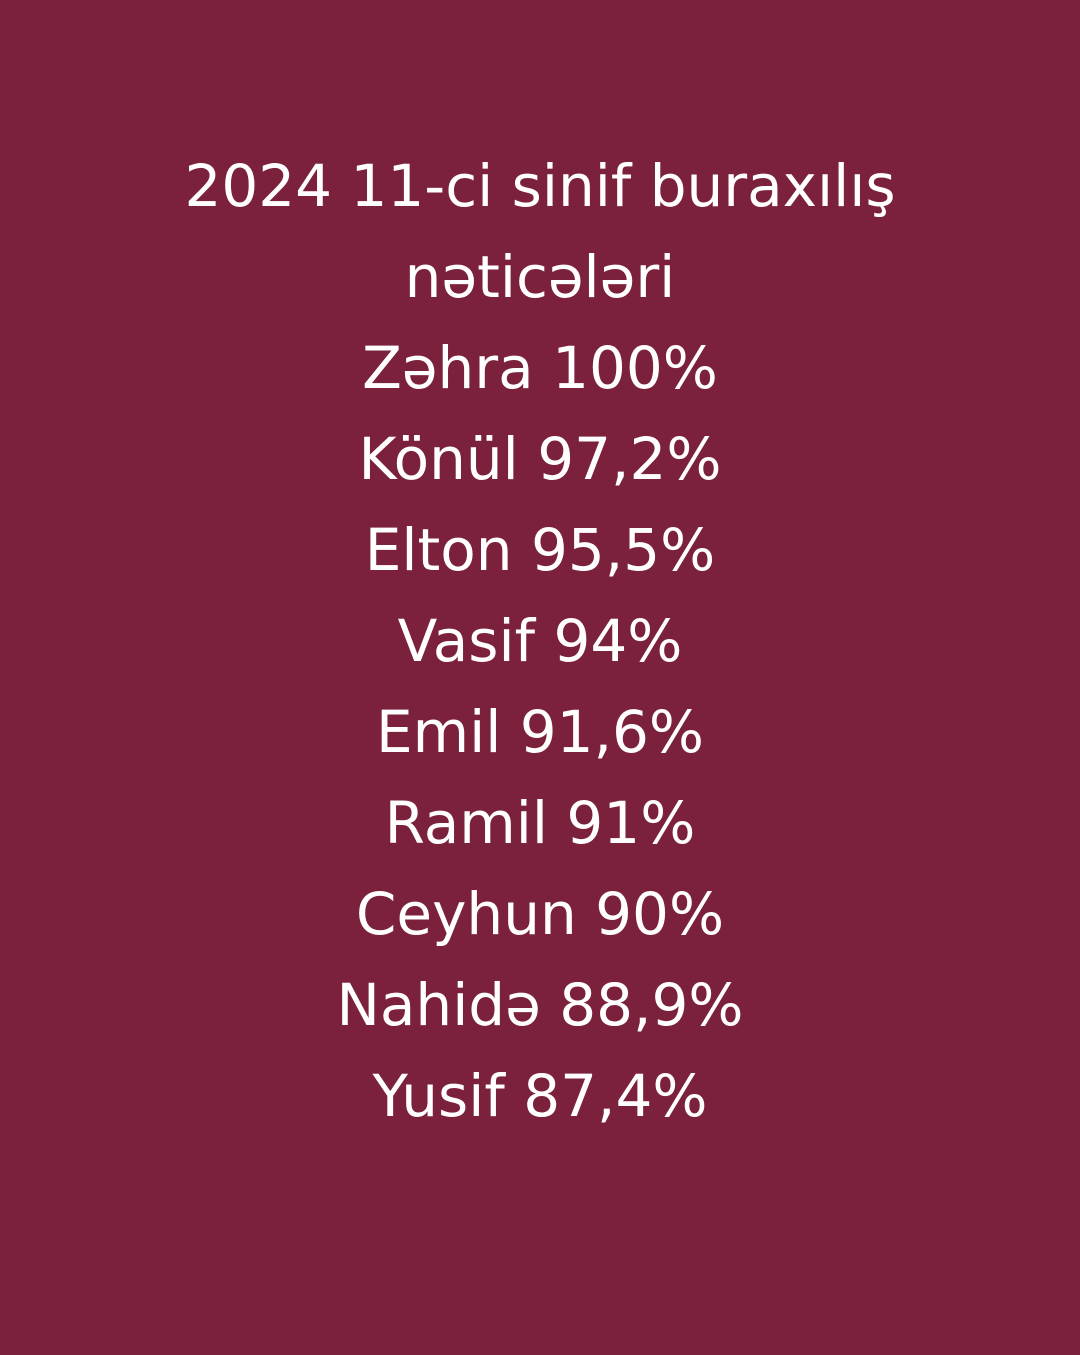  Describe the element at coordinates (540, 1096) in the screenshot. I see `result-item: Yusif 87,4%` at that location.